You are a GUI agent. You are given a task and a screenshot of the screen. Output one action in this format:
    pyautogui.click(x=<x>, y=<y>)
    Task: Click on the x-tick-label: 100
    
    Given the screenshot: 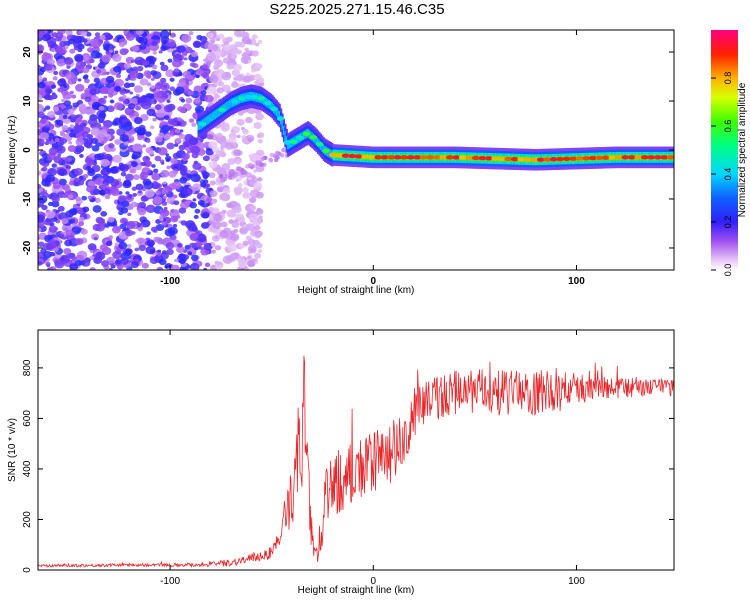 What is the action you would take?
    pyautogui.click(x=576, y=581)
    